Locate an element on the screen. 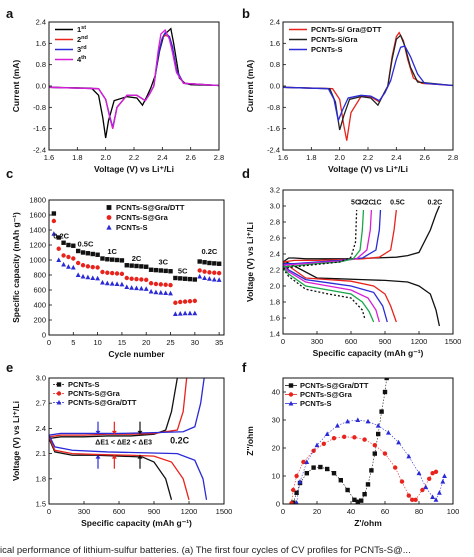 The height and width of the screenshot is (557, 474). legend-label: PCNTs-S/ Gra@DTT is located at coordinates (346, 29).